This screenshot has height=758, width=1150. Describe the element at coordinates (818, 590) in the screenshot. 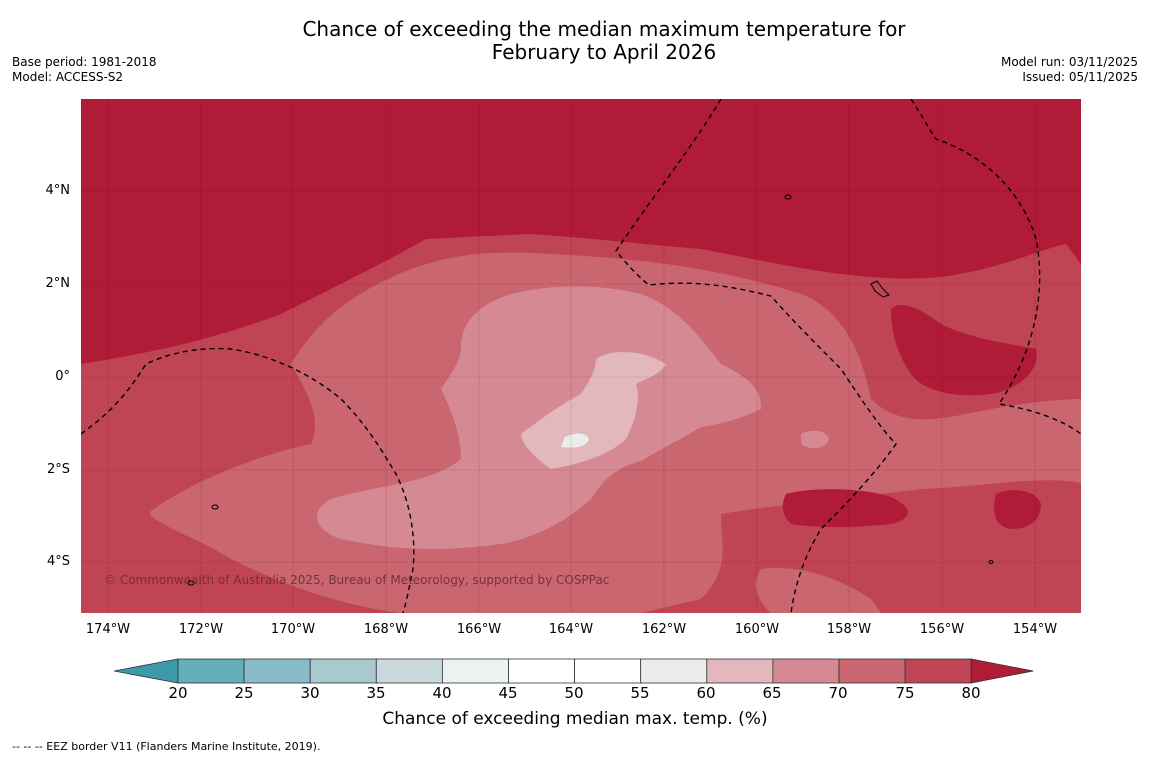

I see `region-70-75-se` at that location.